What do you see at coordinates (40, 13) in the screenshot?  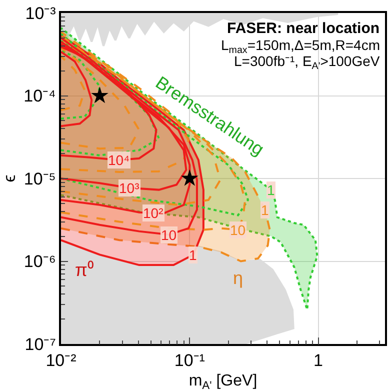 I see `y-tick-label: 10⁻³` at bounding box center [40, 13].